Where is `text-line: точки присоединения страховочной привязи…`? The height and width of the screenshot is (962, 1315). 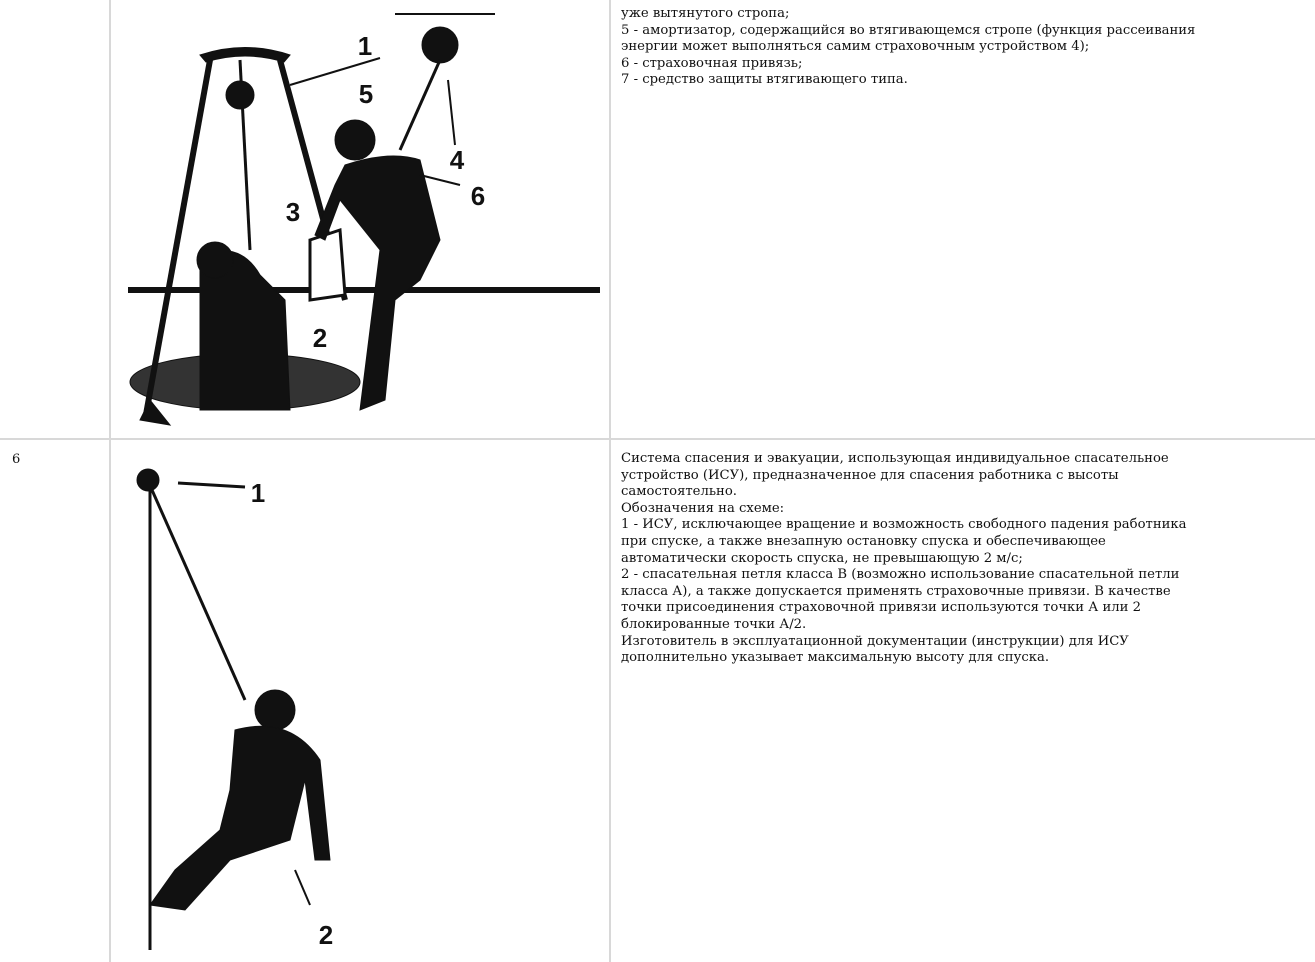
text-line: точки присоединения страховочной привязи… is located at coordinates (881, 608).